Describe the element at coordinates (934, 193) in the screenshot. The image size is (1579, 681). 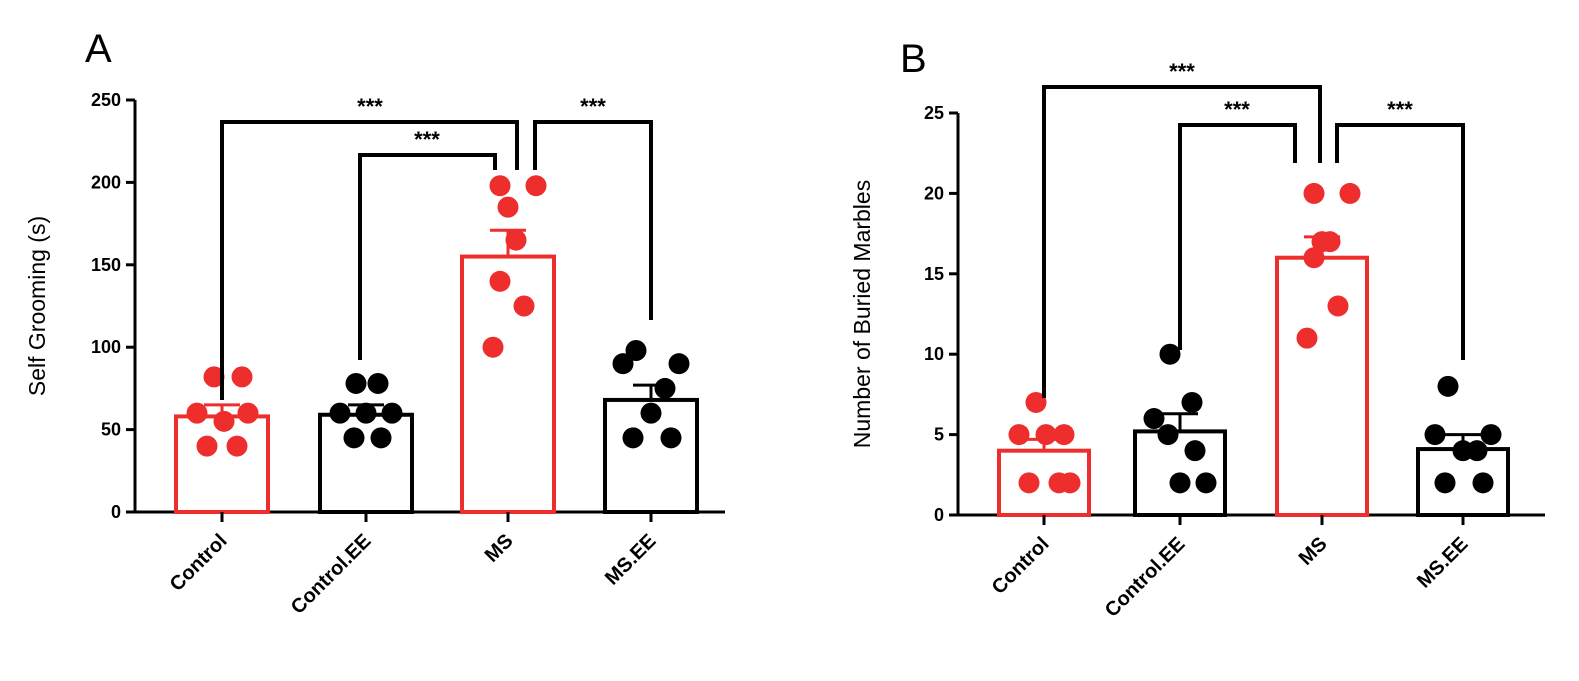
I see `y-tick-label: 20` at that location.